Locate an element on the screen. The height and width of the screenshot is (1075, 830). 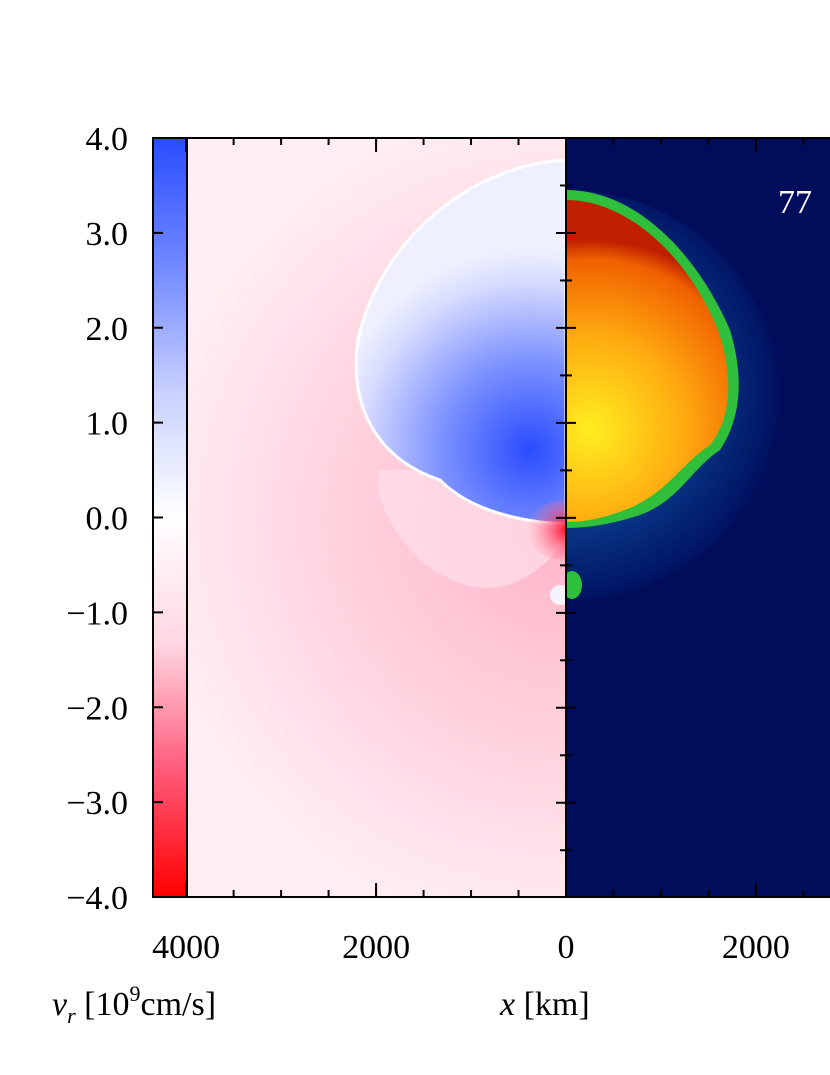
y-tick-label: −3.0 is located at coordinates (97, 803).